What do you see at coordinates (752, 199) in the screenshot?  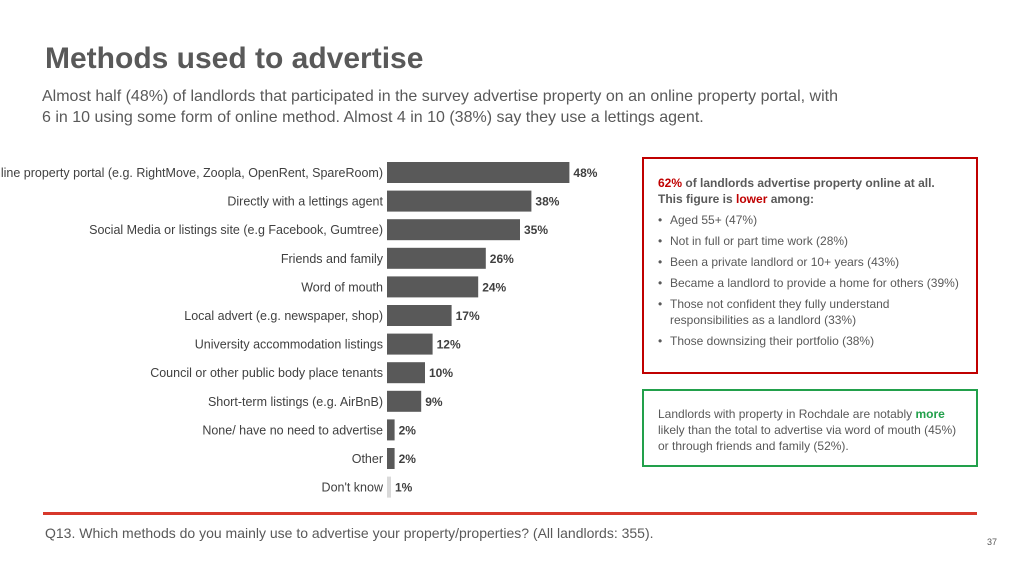 I see `callout-lead-emphasis: lower` at bounding box center [752, 199].